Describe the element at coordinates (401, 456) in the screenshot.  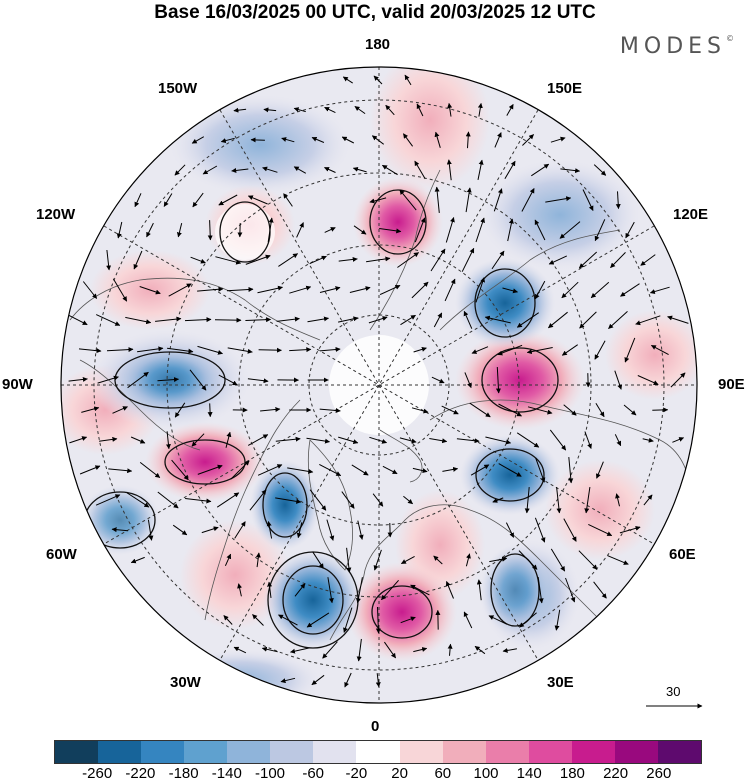
I see `coastline-svalbard` at that location.